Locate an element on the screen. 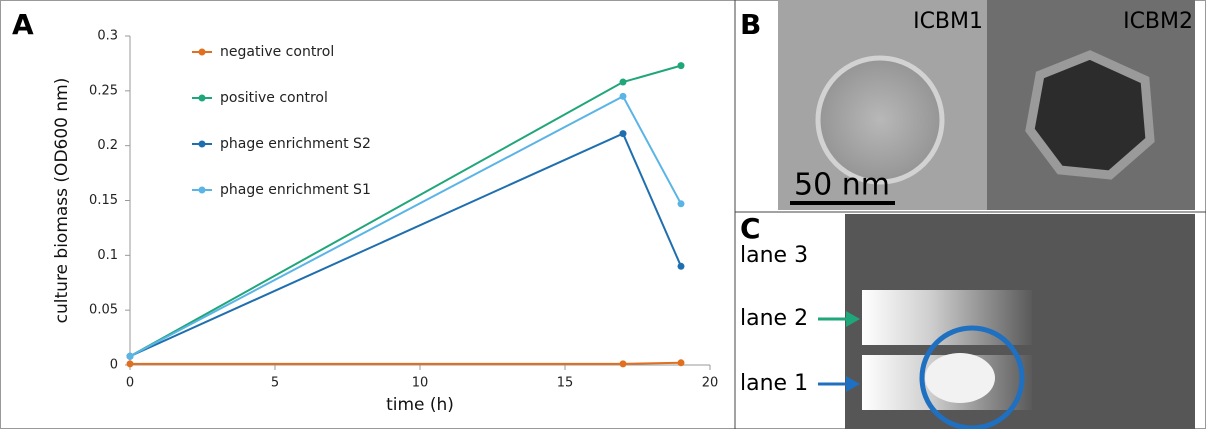 This screenshot has height=433, width=1206. x-tick-label: 20 is located at coordinates (710, 383).